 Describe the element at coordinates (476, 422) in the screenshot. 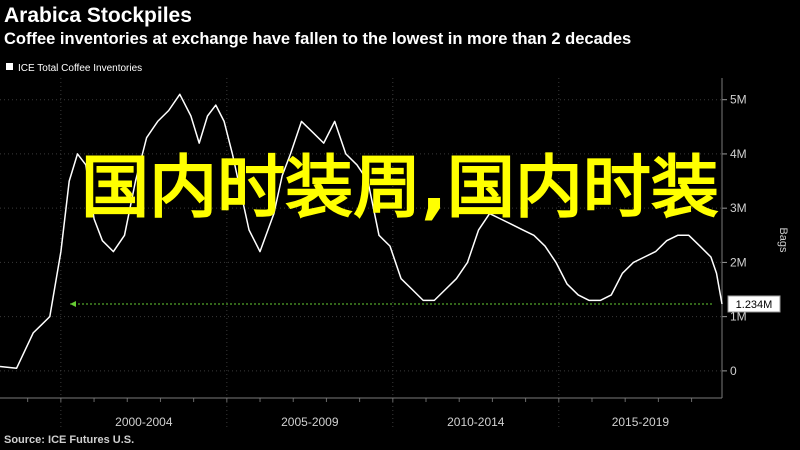

I see `x-tick-label: 2010-2014` at that location.